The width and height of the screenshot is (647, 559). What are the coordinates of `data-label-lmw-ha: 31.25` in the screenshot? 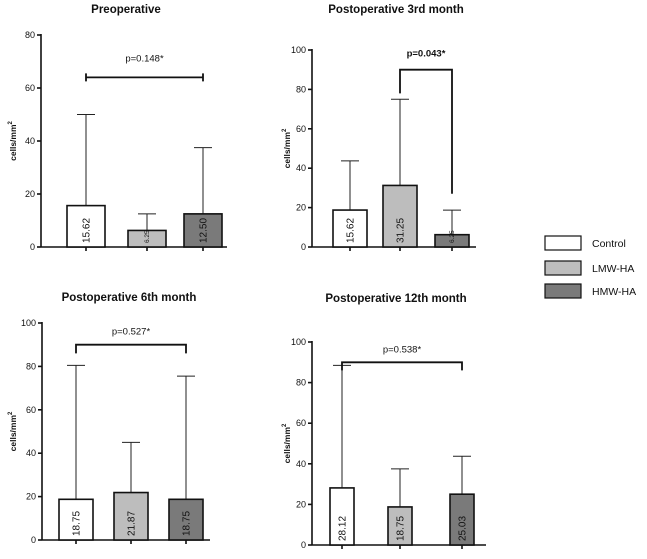 It's located at (401, 230).